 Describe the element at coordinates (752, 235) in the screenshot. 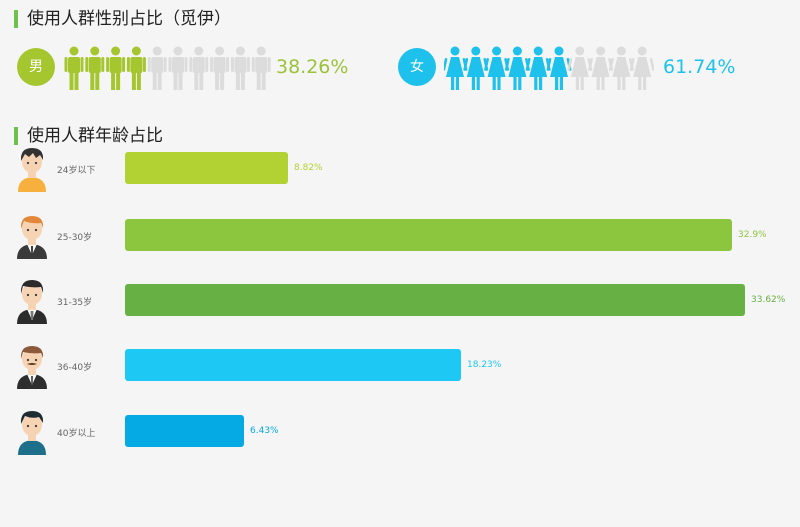

I see `age-bar-value-label: 32.9%` at that location.